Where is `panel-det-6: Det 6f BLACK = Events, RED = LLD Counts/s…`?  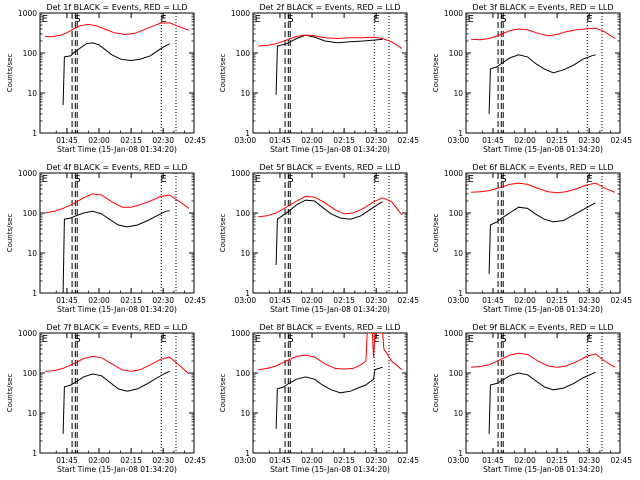
panel-det-6: Det 6f BLACK = Events, RED = LLD Counts/s… is located at coordinates (532, 238).